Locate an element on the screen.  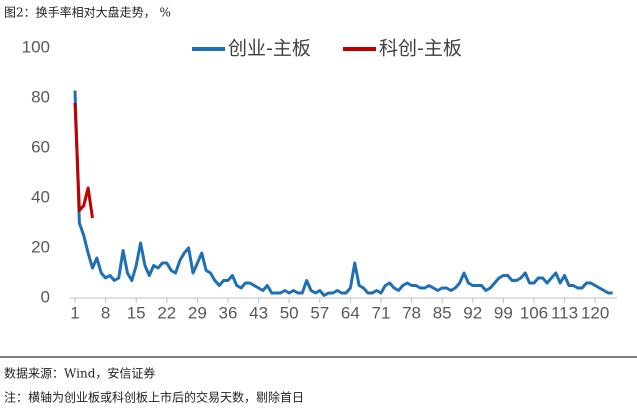
chart-title: 图2：换手率相对大盘走势， % is located at coordinates (87, 12).